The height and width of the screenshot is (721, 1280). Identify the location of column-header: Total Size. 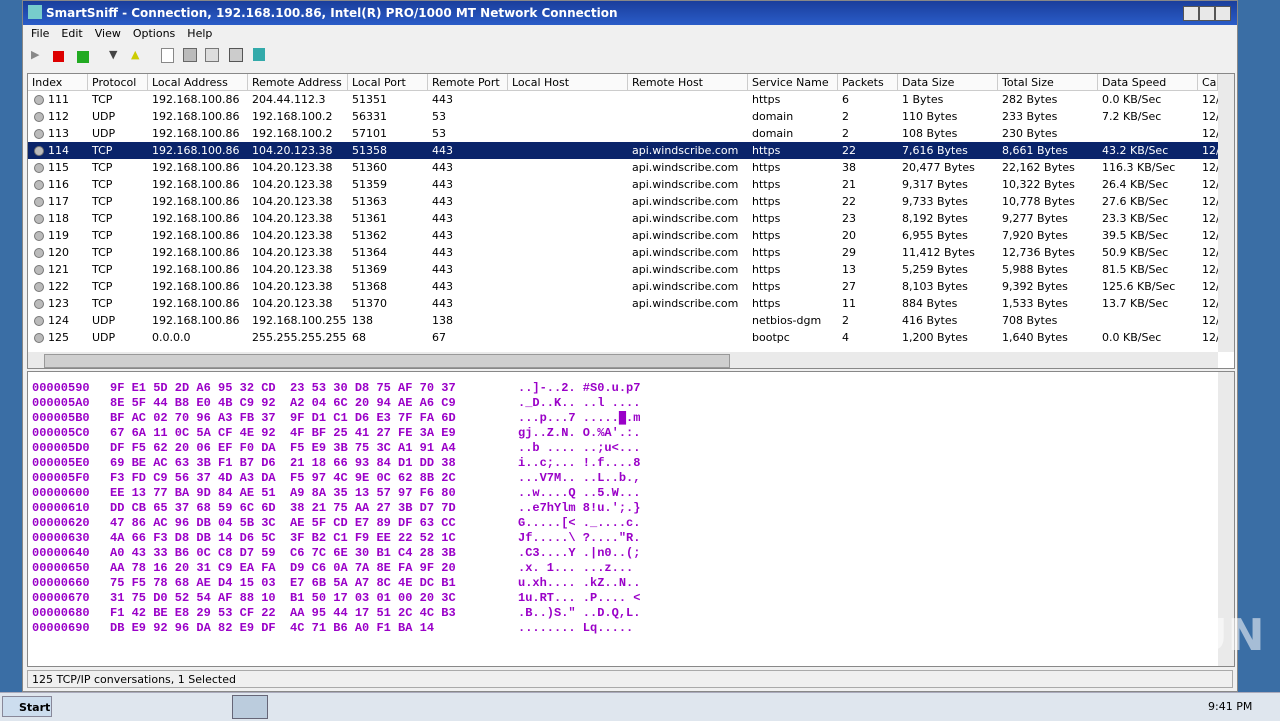
(1048, 82).